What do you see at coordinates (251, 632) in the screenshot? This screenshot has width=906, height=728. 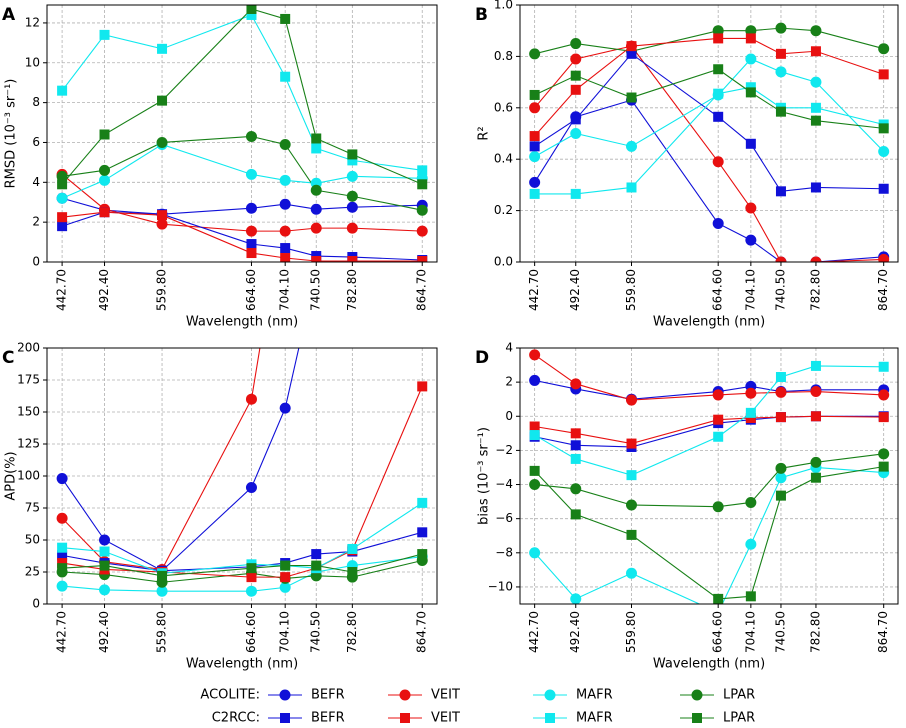 I see `x-tick-label: 664.60` at bounding box center [251, 632].